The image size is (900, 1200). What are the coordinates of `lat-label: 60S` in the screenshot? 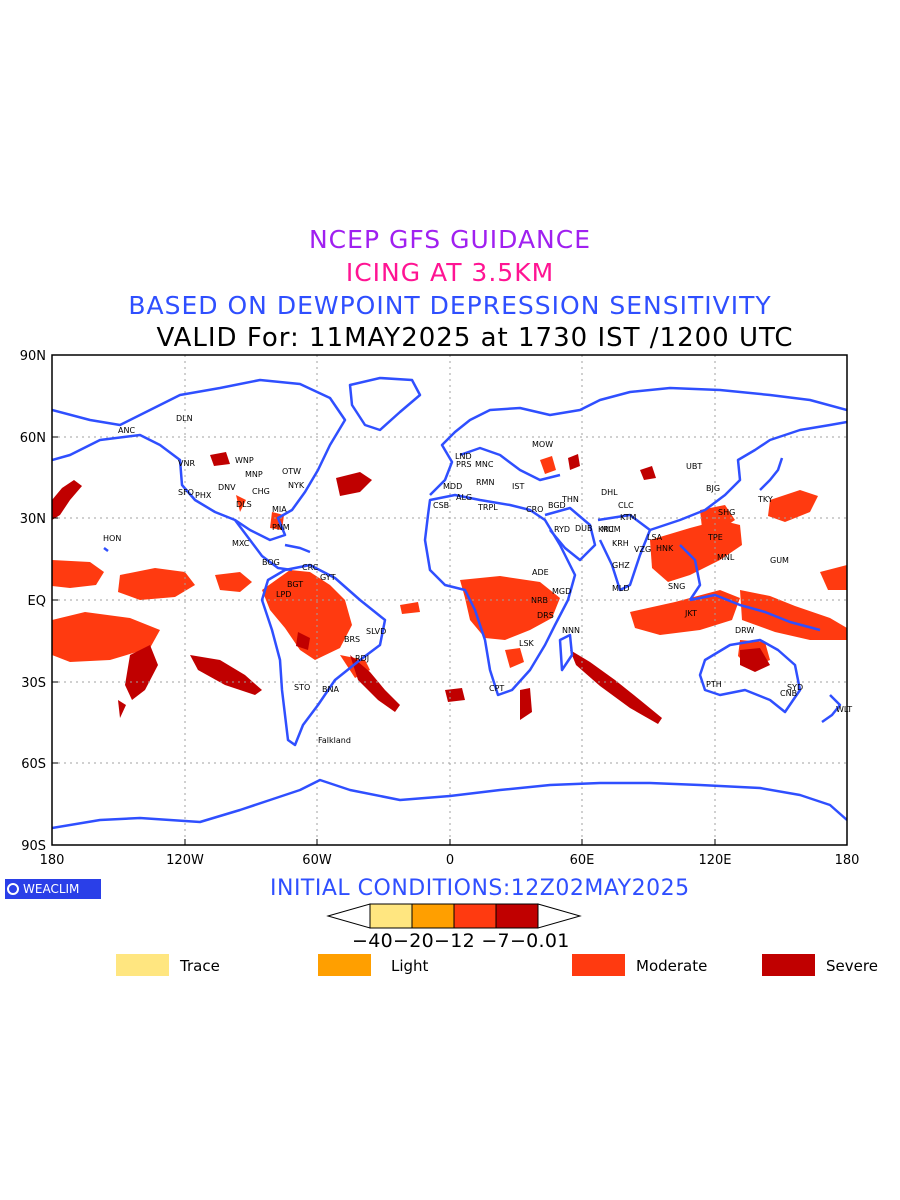 It's located at (33, 764).